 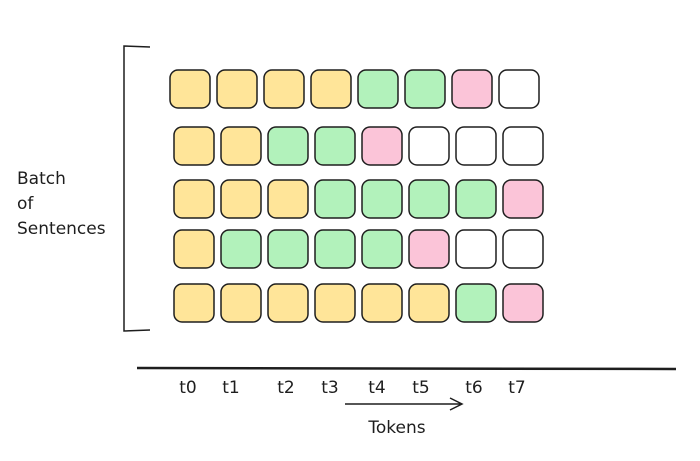 What do you see at coordinates (376, 388) in the screenshot?
I see `token-label: t4` at bounding box center [376, 388].